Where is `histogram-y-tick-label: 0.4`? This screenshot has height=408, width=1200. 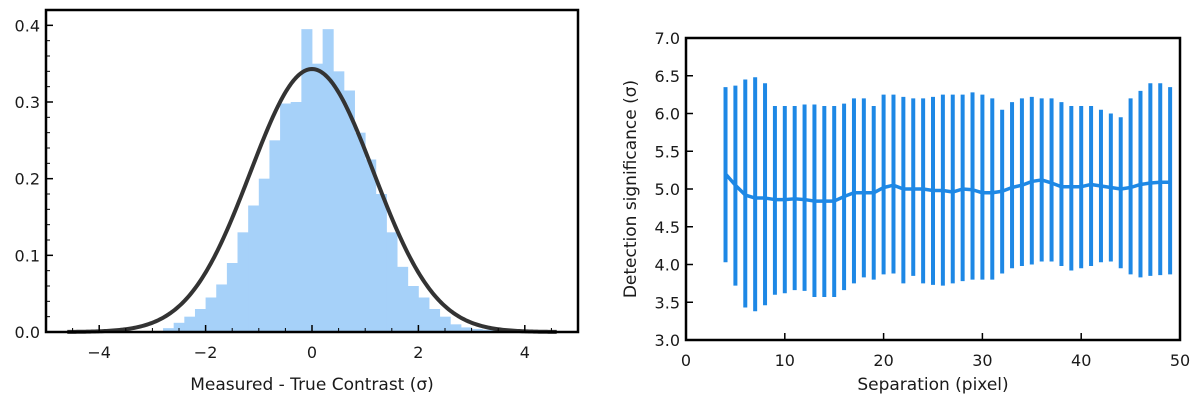 histogram-y-tick-label: 0.4 is located at coordinates (27, 25).